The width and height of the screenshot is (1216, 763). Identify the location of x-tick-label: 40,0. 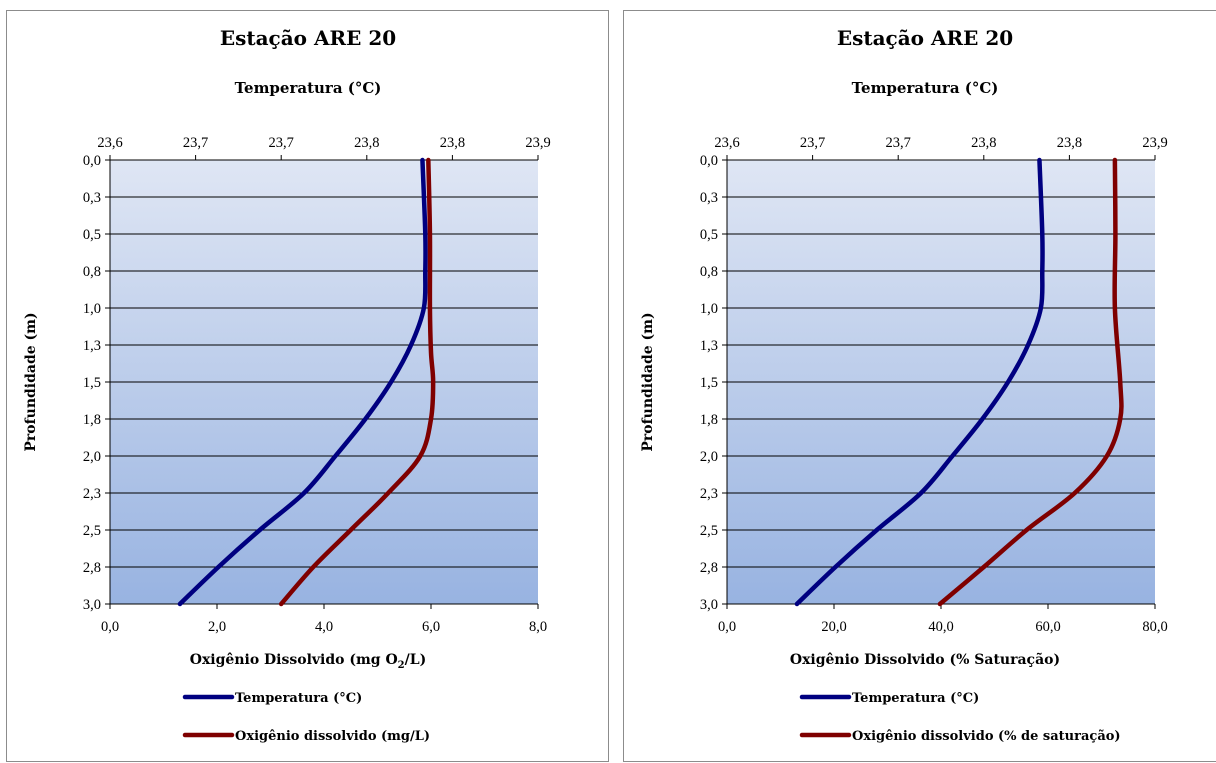
(940, 627).